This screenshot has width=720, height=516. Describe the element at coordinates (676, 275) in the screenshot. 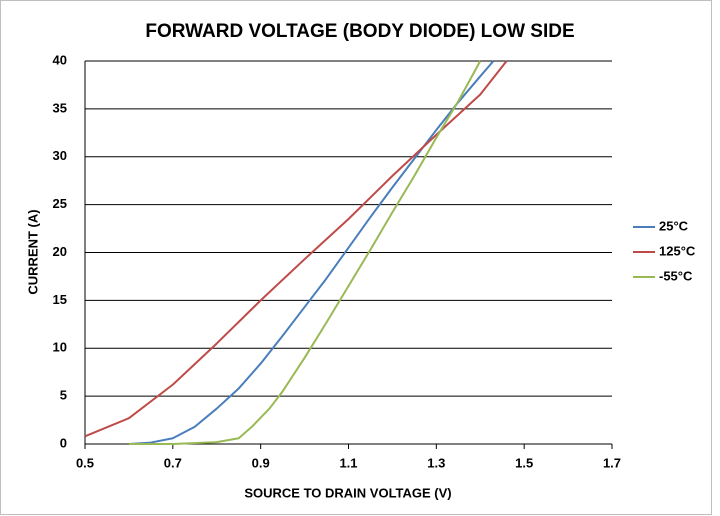

I see `legend-label: -55°C` at that location.